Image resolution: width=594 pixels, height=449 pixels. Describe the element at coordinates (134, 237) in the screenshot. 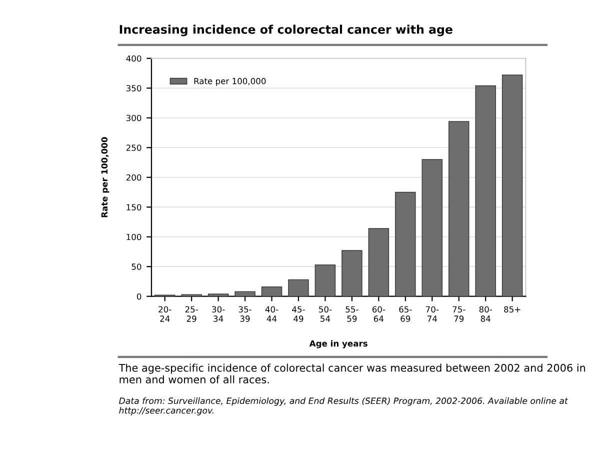

I see `y-tick-label: 100` at that location.